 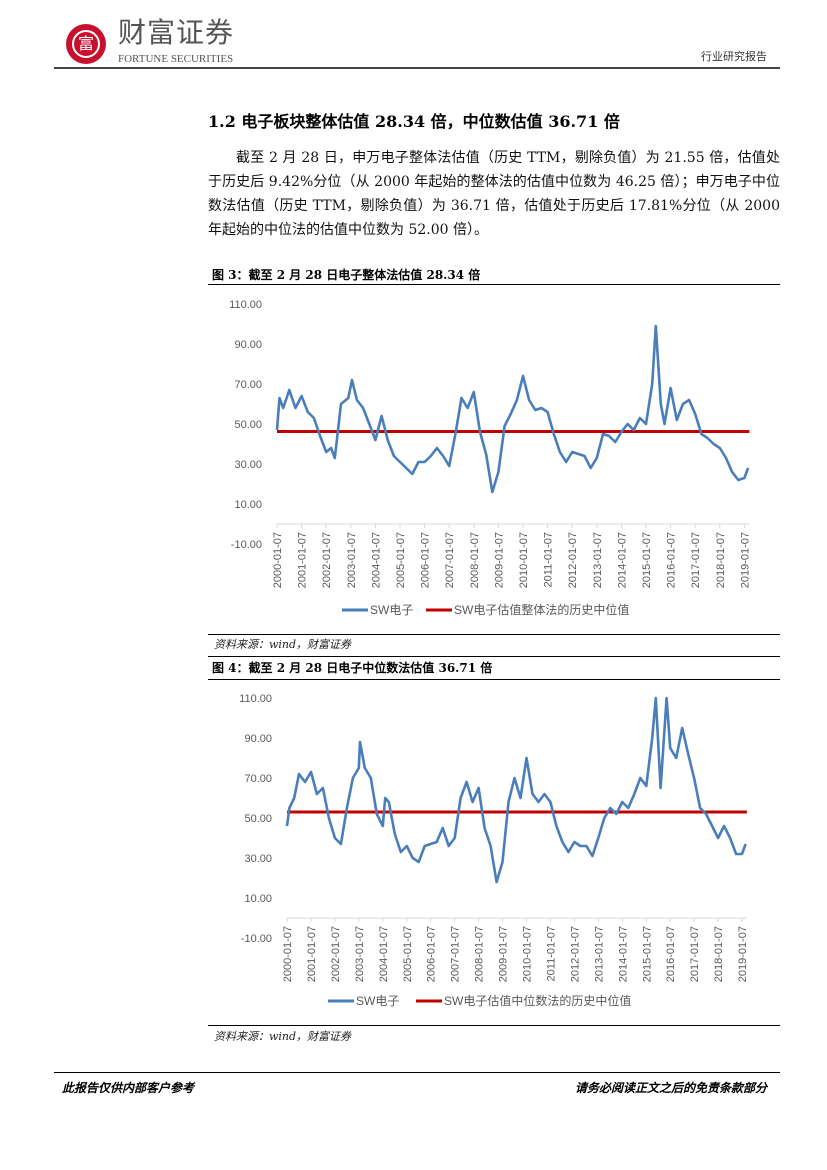 I want to click on legend-label-median: SW电子估值整体法的历史中位值, so click(x=541, y=609).